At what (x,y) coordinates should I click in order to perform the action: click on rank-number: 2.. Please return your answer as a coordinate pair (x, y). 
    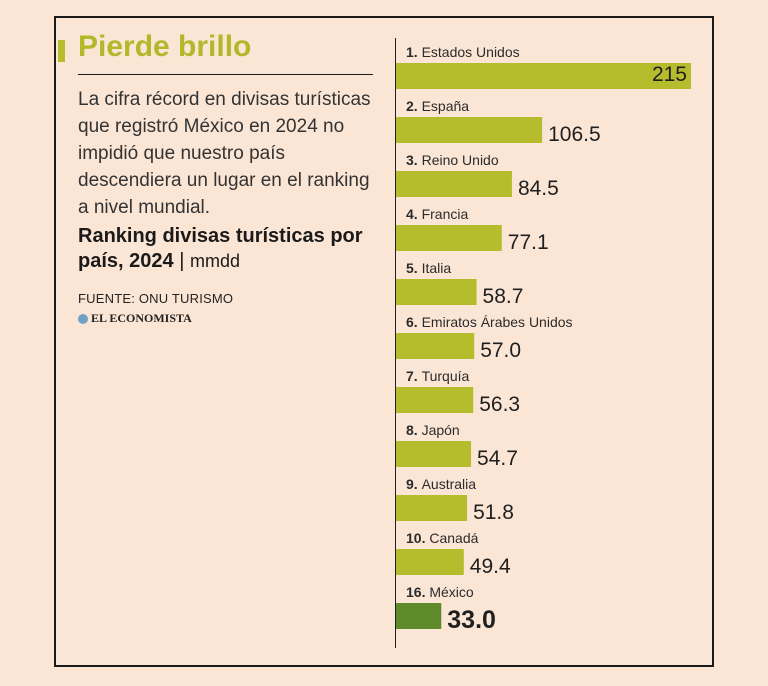
    Looking at the image, I should click on (414, 106).